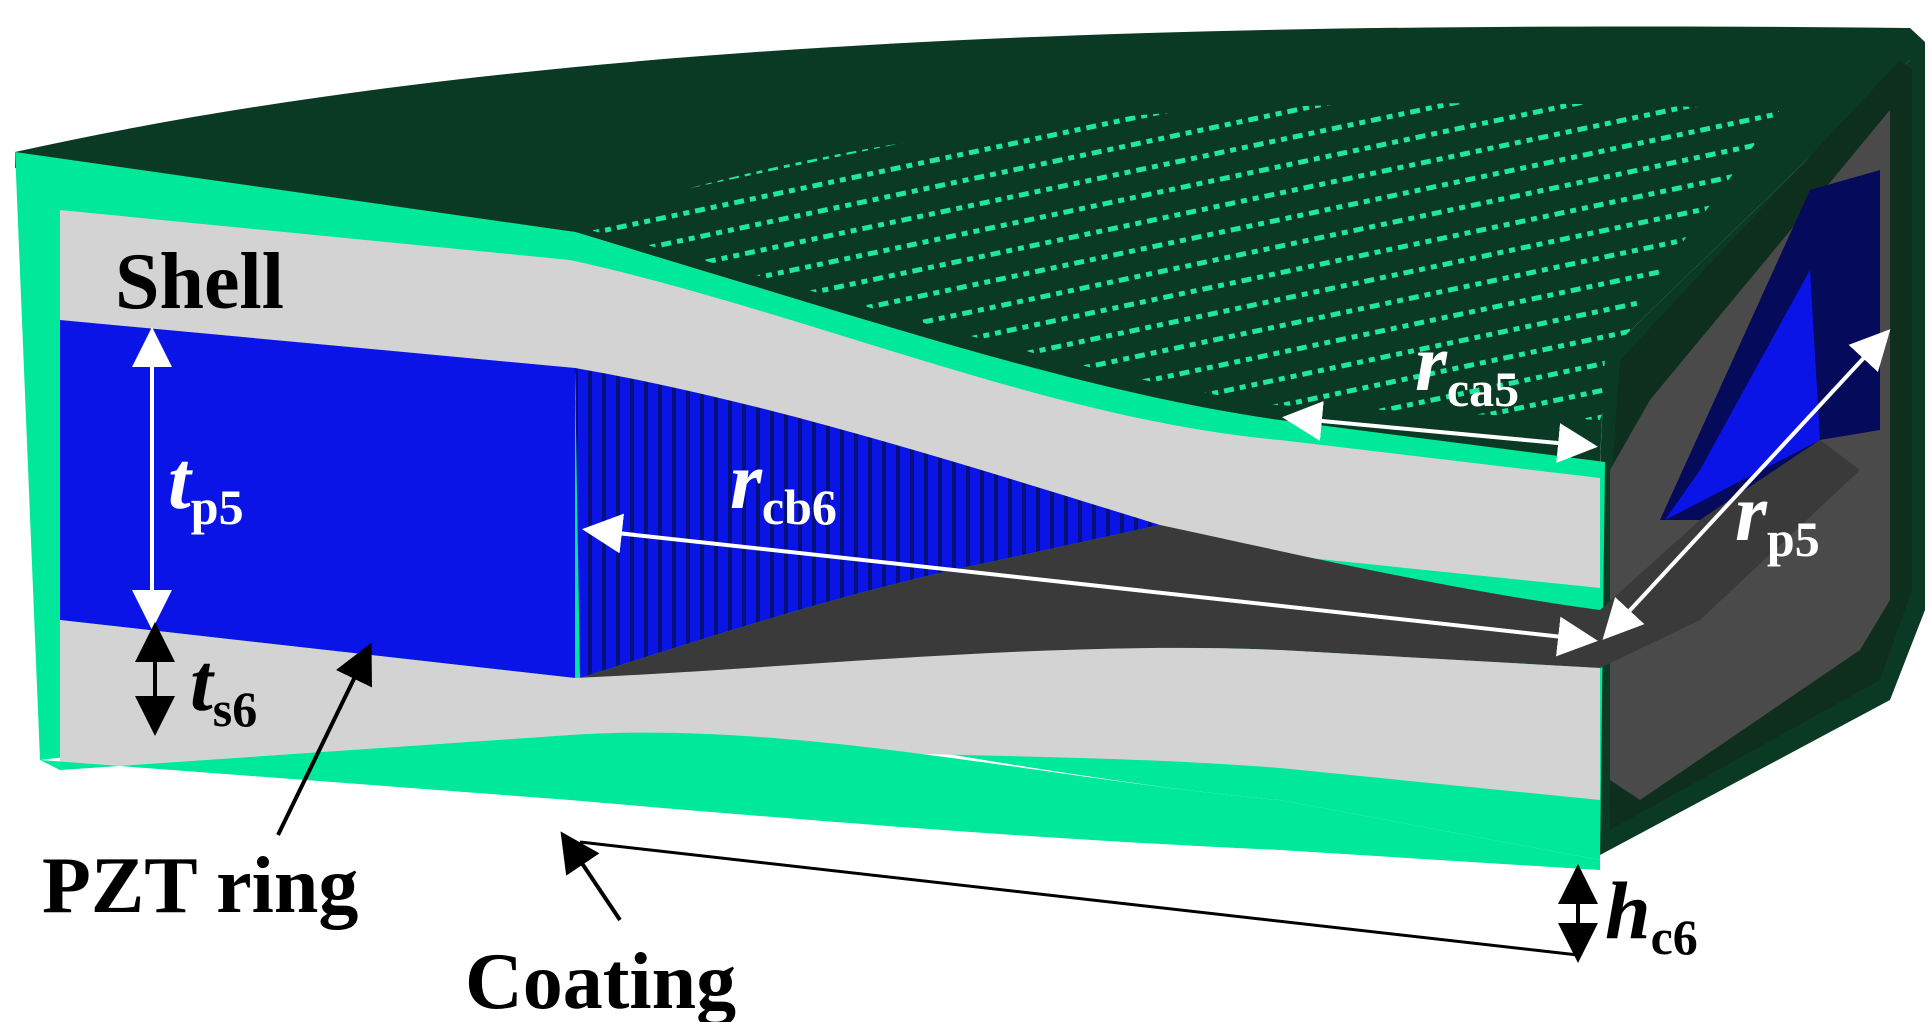  What do you see at coordinates (1079, 898) in the screenshot?
I see `coating-bottom-line` at bounding box center [1079, 898].